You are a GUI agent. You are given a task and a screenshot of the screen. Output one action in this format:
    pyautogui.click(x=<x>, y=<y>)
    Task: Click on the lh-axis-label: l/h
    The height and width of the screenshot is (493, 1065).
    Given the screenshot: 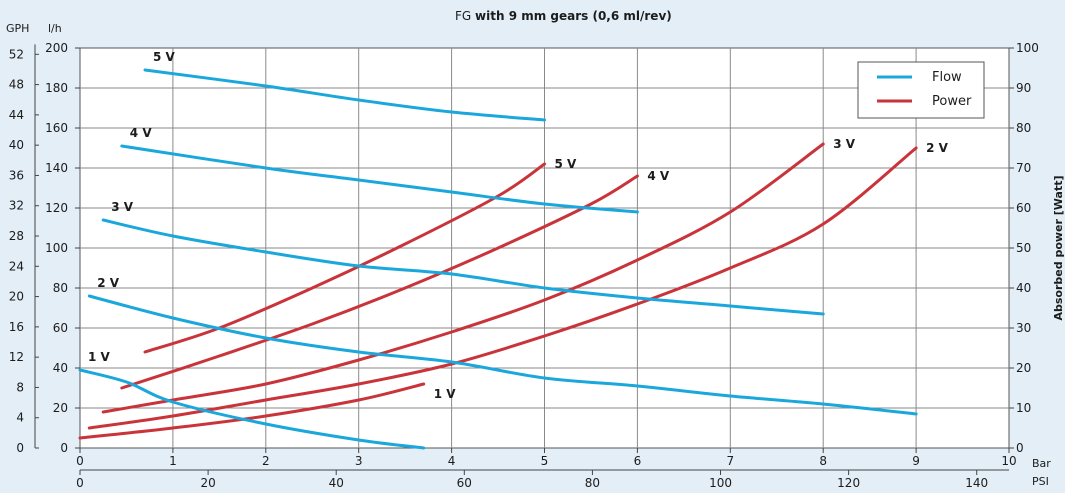 What is the action you would take?
    pyautogui.click(x=55, y=28)
    